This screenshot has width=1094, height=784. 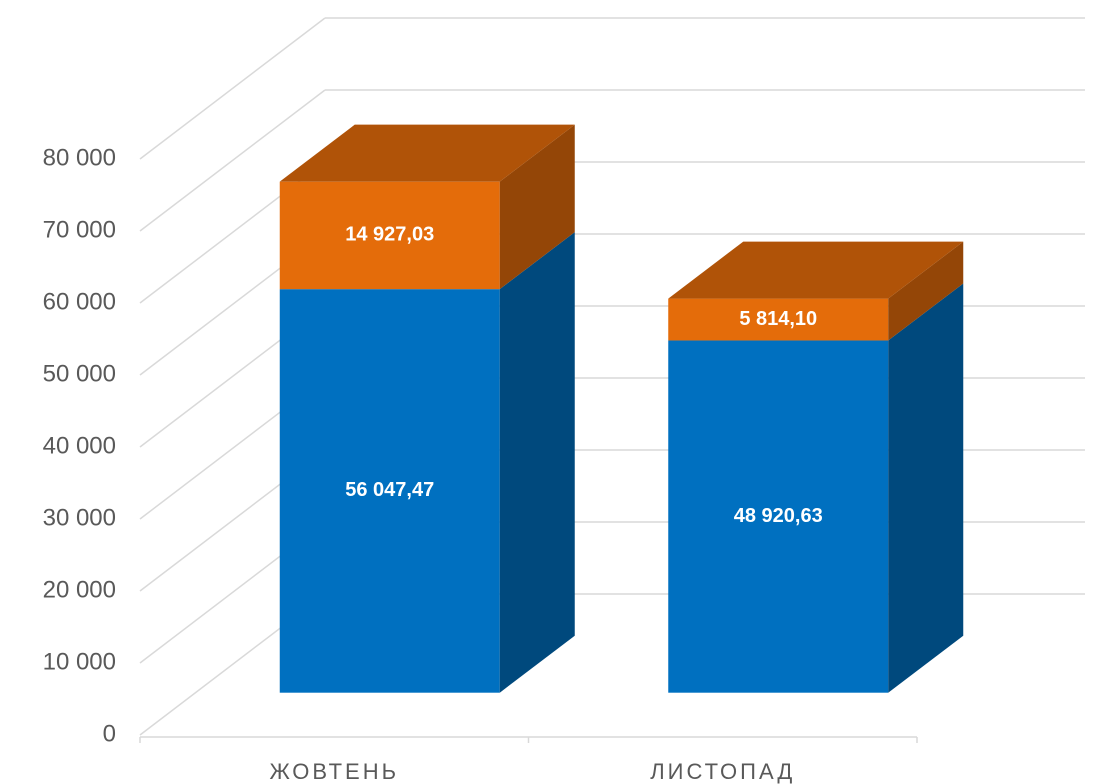 I want to click on data-label: 5 814,10, so click(x=778, y=319).